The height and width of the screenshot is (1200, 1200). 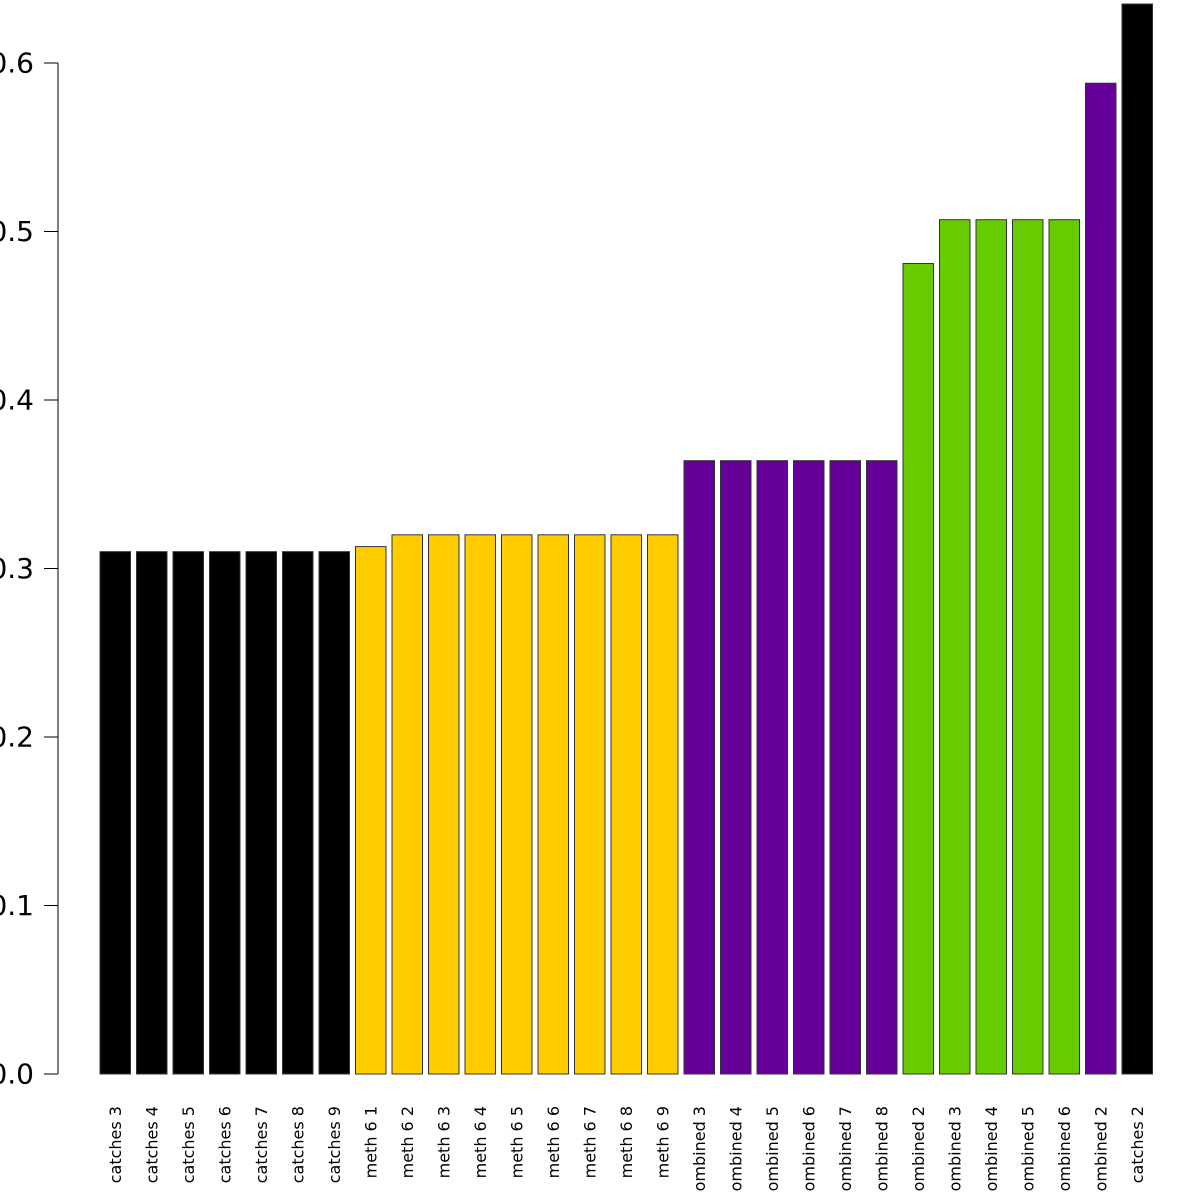 I want to click on x-tick-label: meth 6 5, so click(x=516, y=1142).